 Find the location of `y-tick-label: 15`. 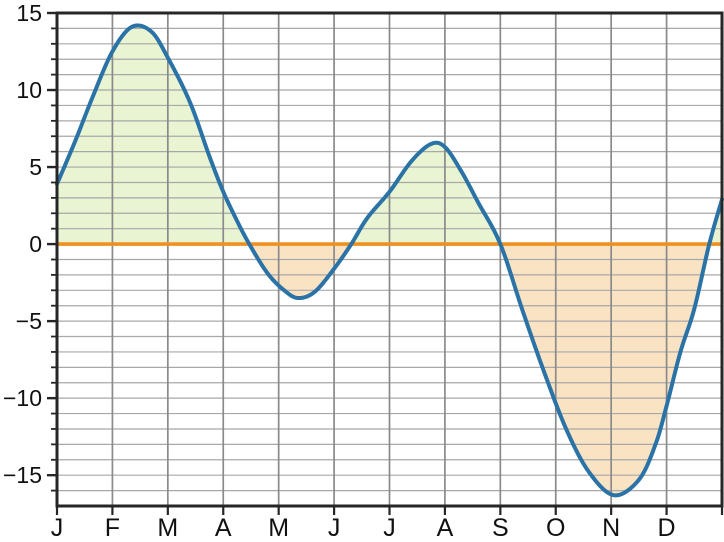

y-tick-label: 15 is located at coordinates (29, 13).